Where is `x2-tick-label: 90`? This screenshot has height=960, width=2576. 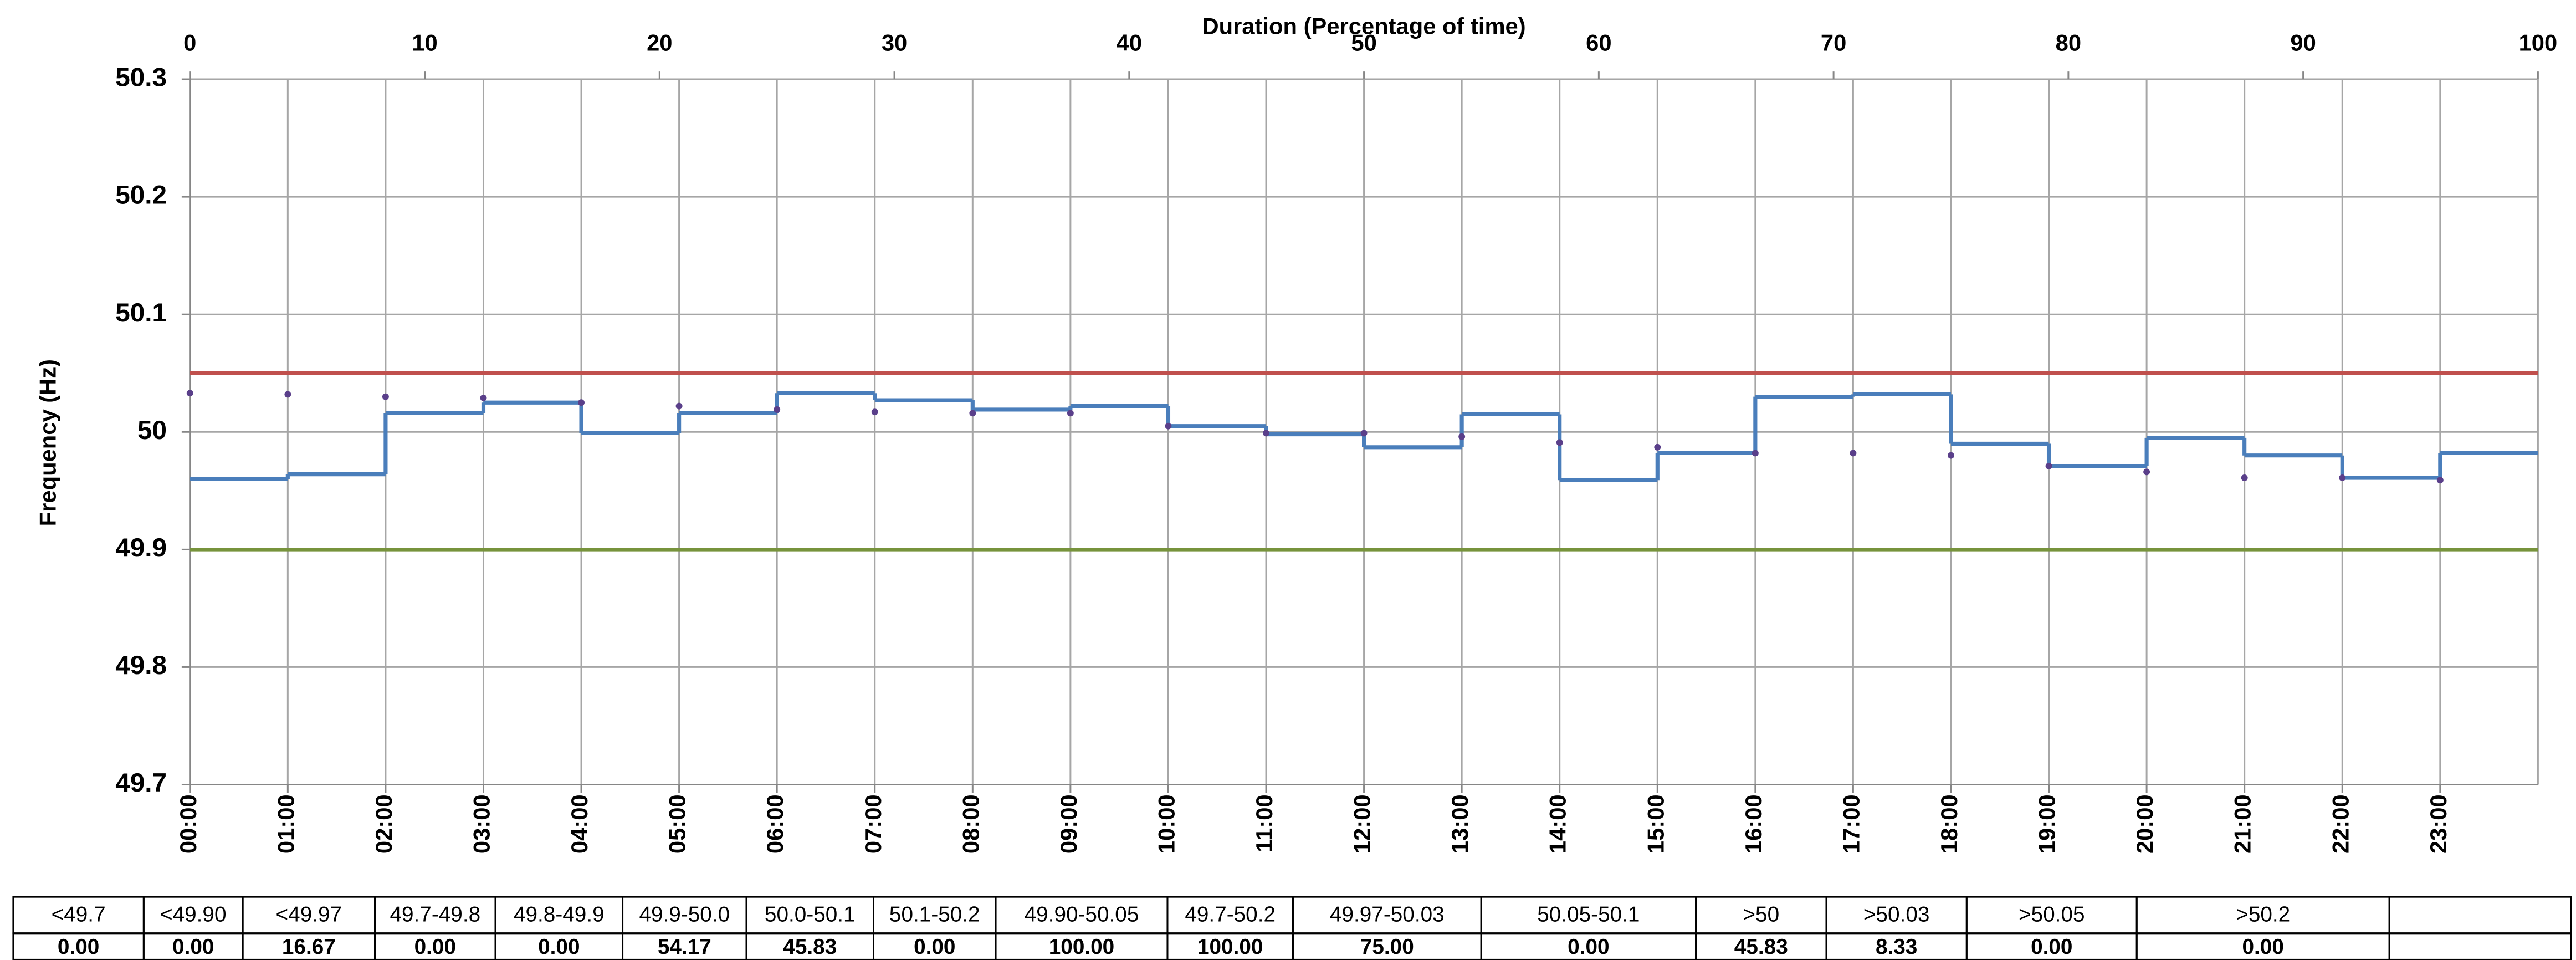 x2-tick-label: 90 is located at coordinates (2303, 42).